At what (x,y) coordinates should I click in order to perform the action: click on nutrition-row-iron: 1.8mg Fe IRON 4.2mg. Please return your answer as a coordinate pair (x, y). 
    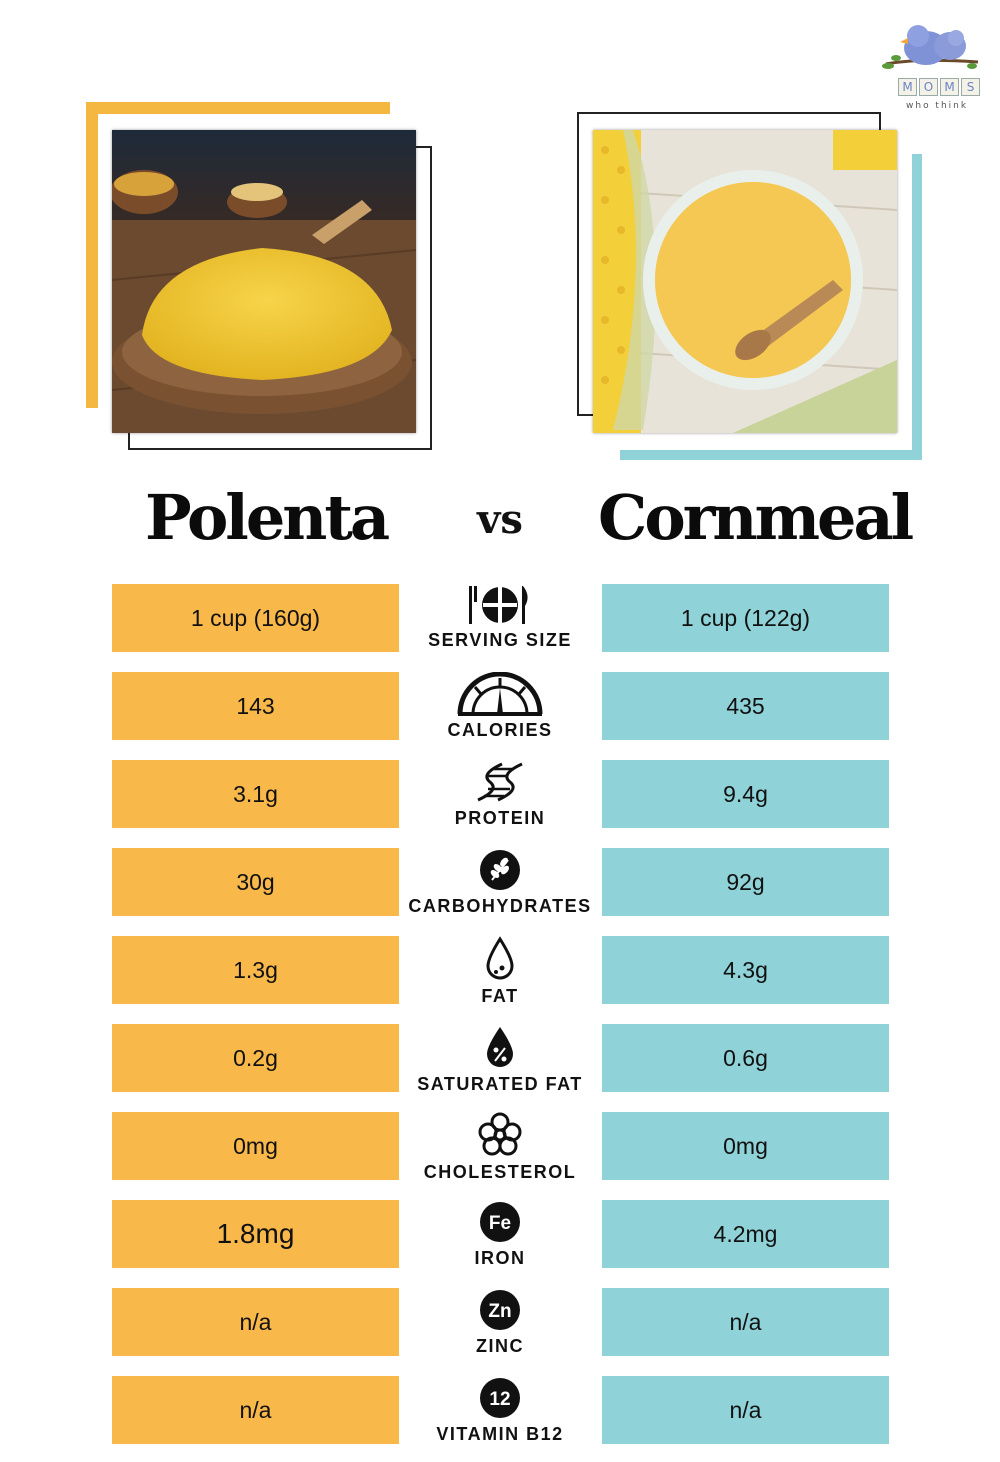
    Looking at the image, I should click on (500, 1235).